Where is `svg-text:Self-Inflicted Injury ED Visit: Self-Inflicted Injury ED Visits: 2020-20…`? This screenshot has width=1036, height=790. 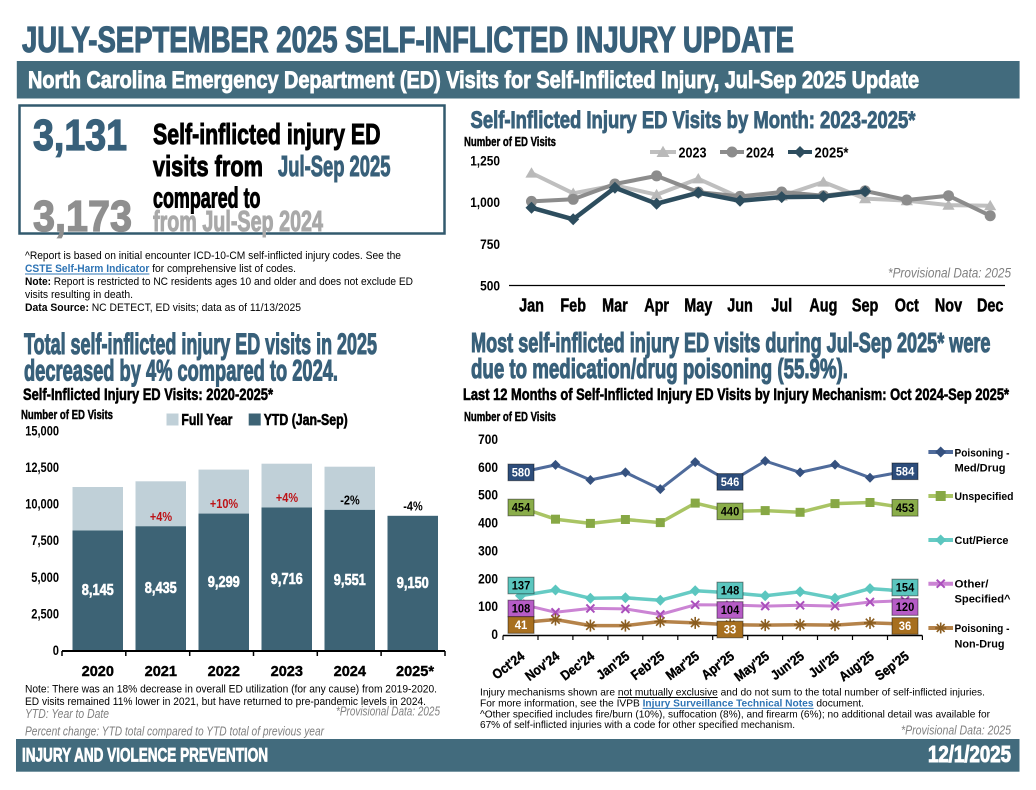
svg-text:Self-Inflicted Injury ED Visit: Self-Inflicted Injury ED Visits: 2020-20… is located at coordinates (148, 394).